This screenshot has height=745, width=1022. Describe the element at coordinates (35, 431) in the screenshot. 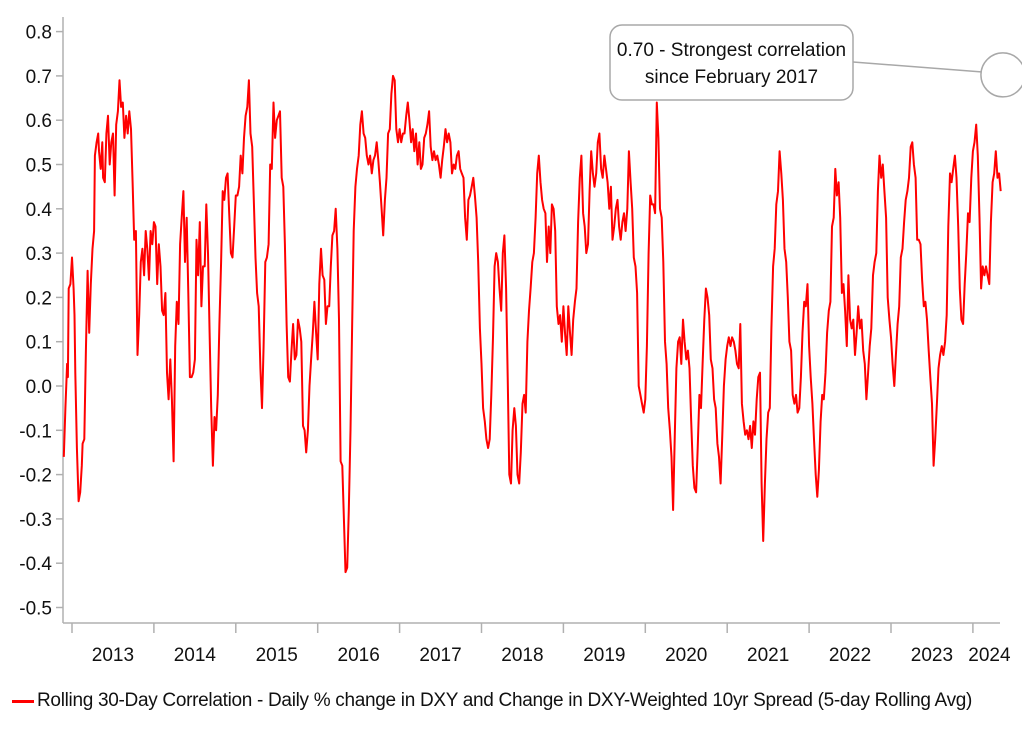

I see `y-tick-label: -0.1` at that location.